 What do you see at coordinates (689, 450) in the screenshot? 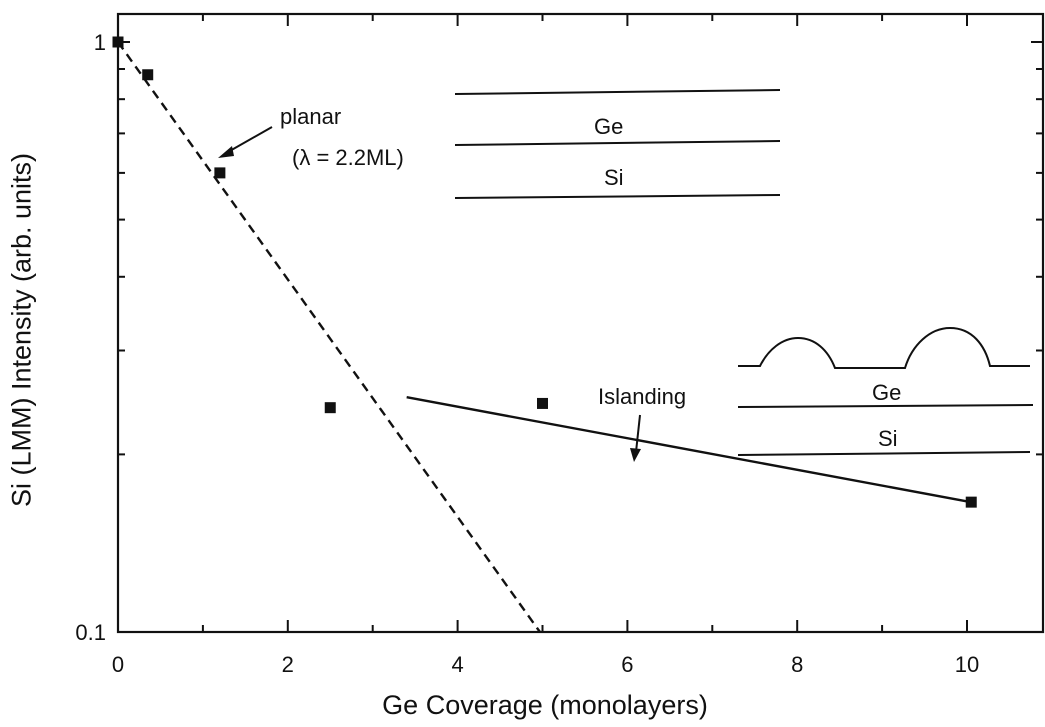
I see `islanding-fit-line` at bounding box center [689, 450].